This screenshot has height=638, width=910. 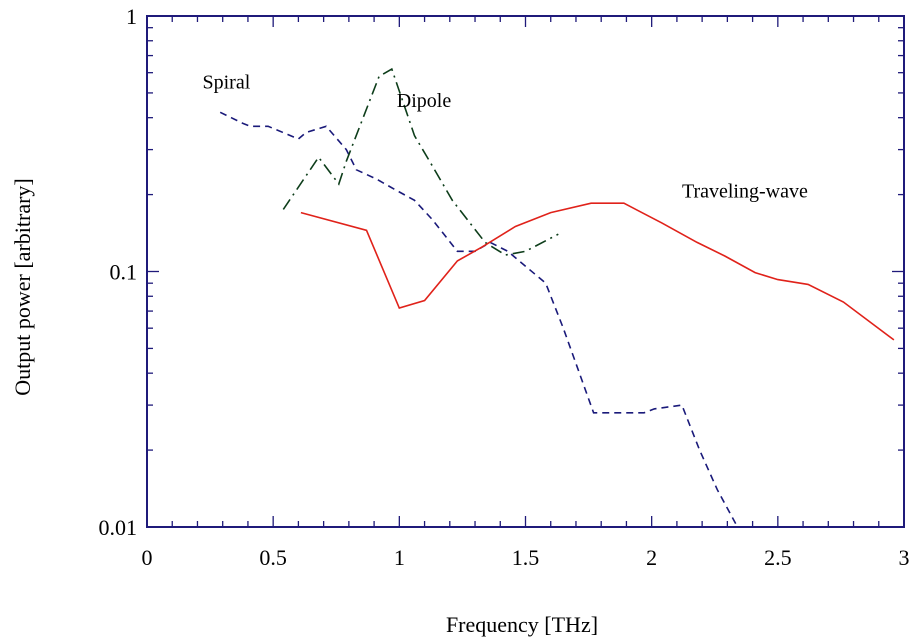 I want to click on y-tick-label: 1, so click(x=131, y=16).